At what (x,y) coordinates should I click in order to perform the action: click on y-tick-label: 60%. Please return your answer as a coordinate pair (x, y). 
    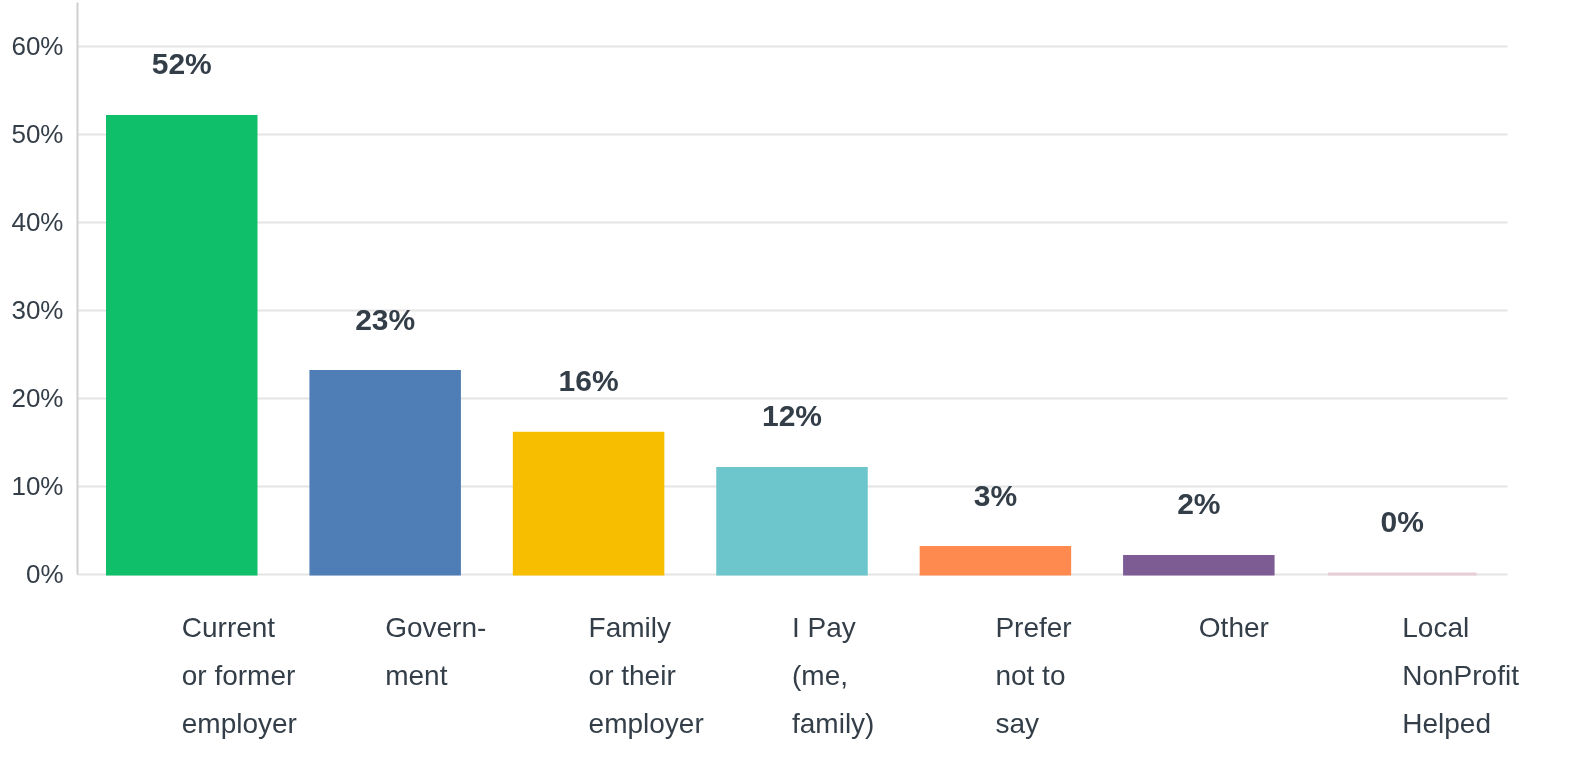
    Looking at the image, I should click on (37, 45).